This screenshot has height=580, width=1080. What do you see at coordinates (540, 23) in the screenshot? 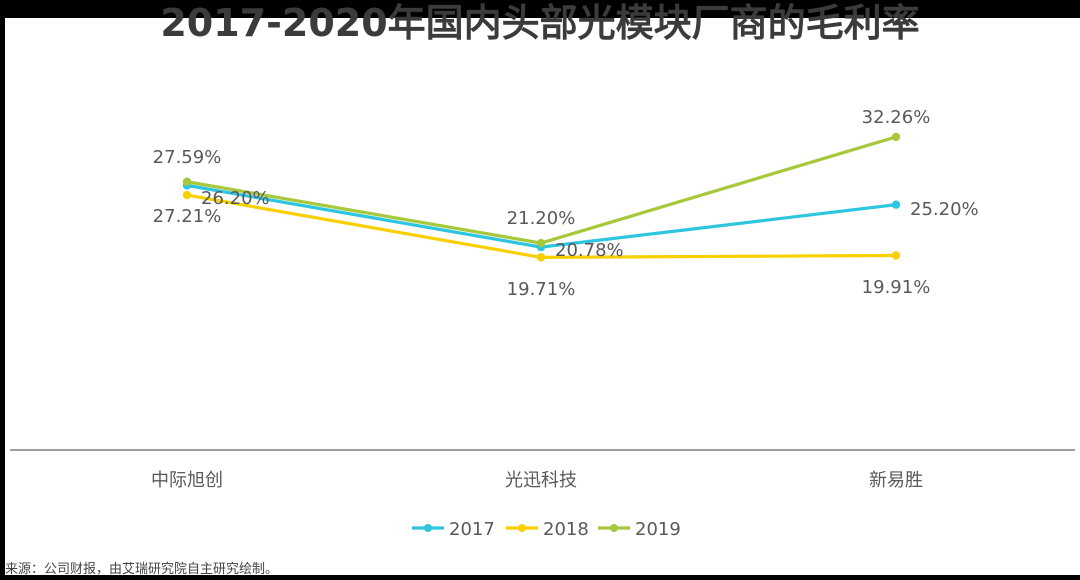
I see `chart-title: 2017-2020年国内头部光模块厂商的毛利率` at bounding box center [540, 23].